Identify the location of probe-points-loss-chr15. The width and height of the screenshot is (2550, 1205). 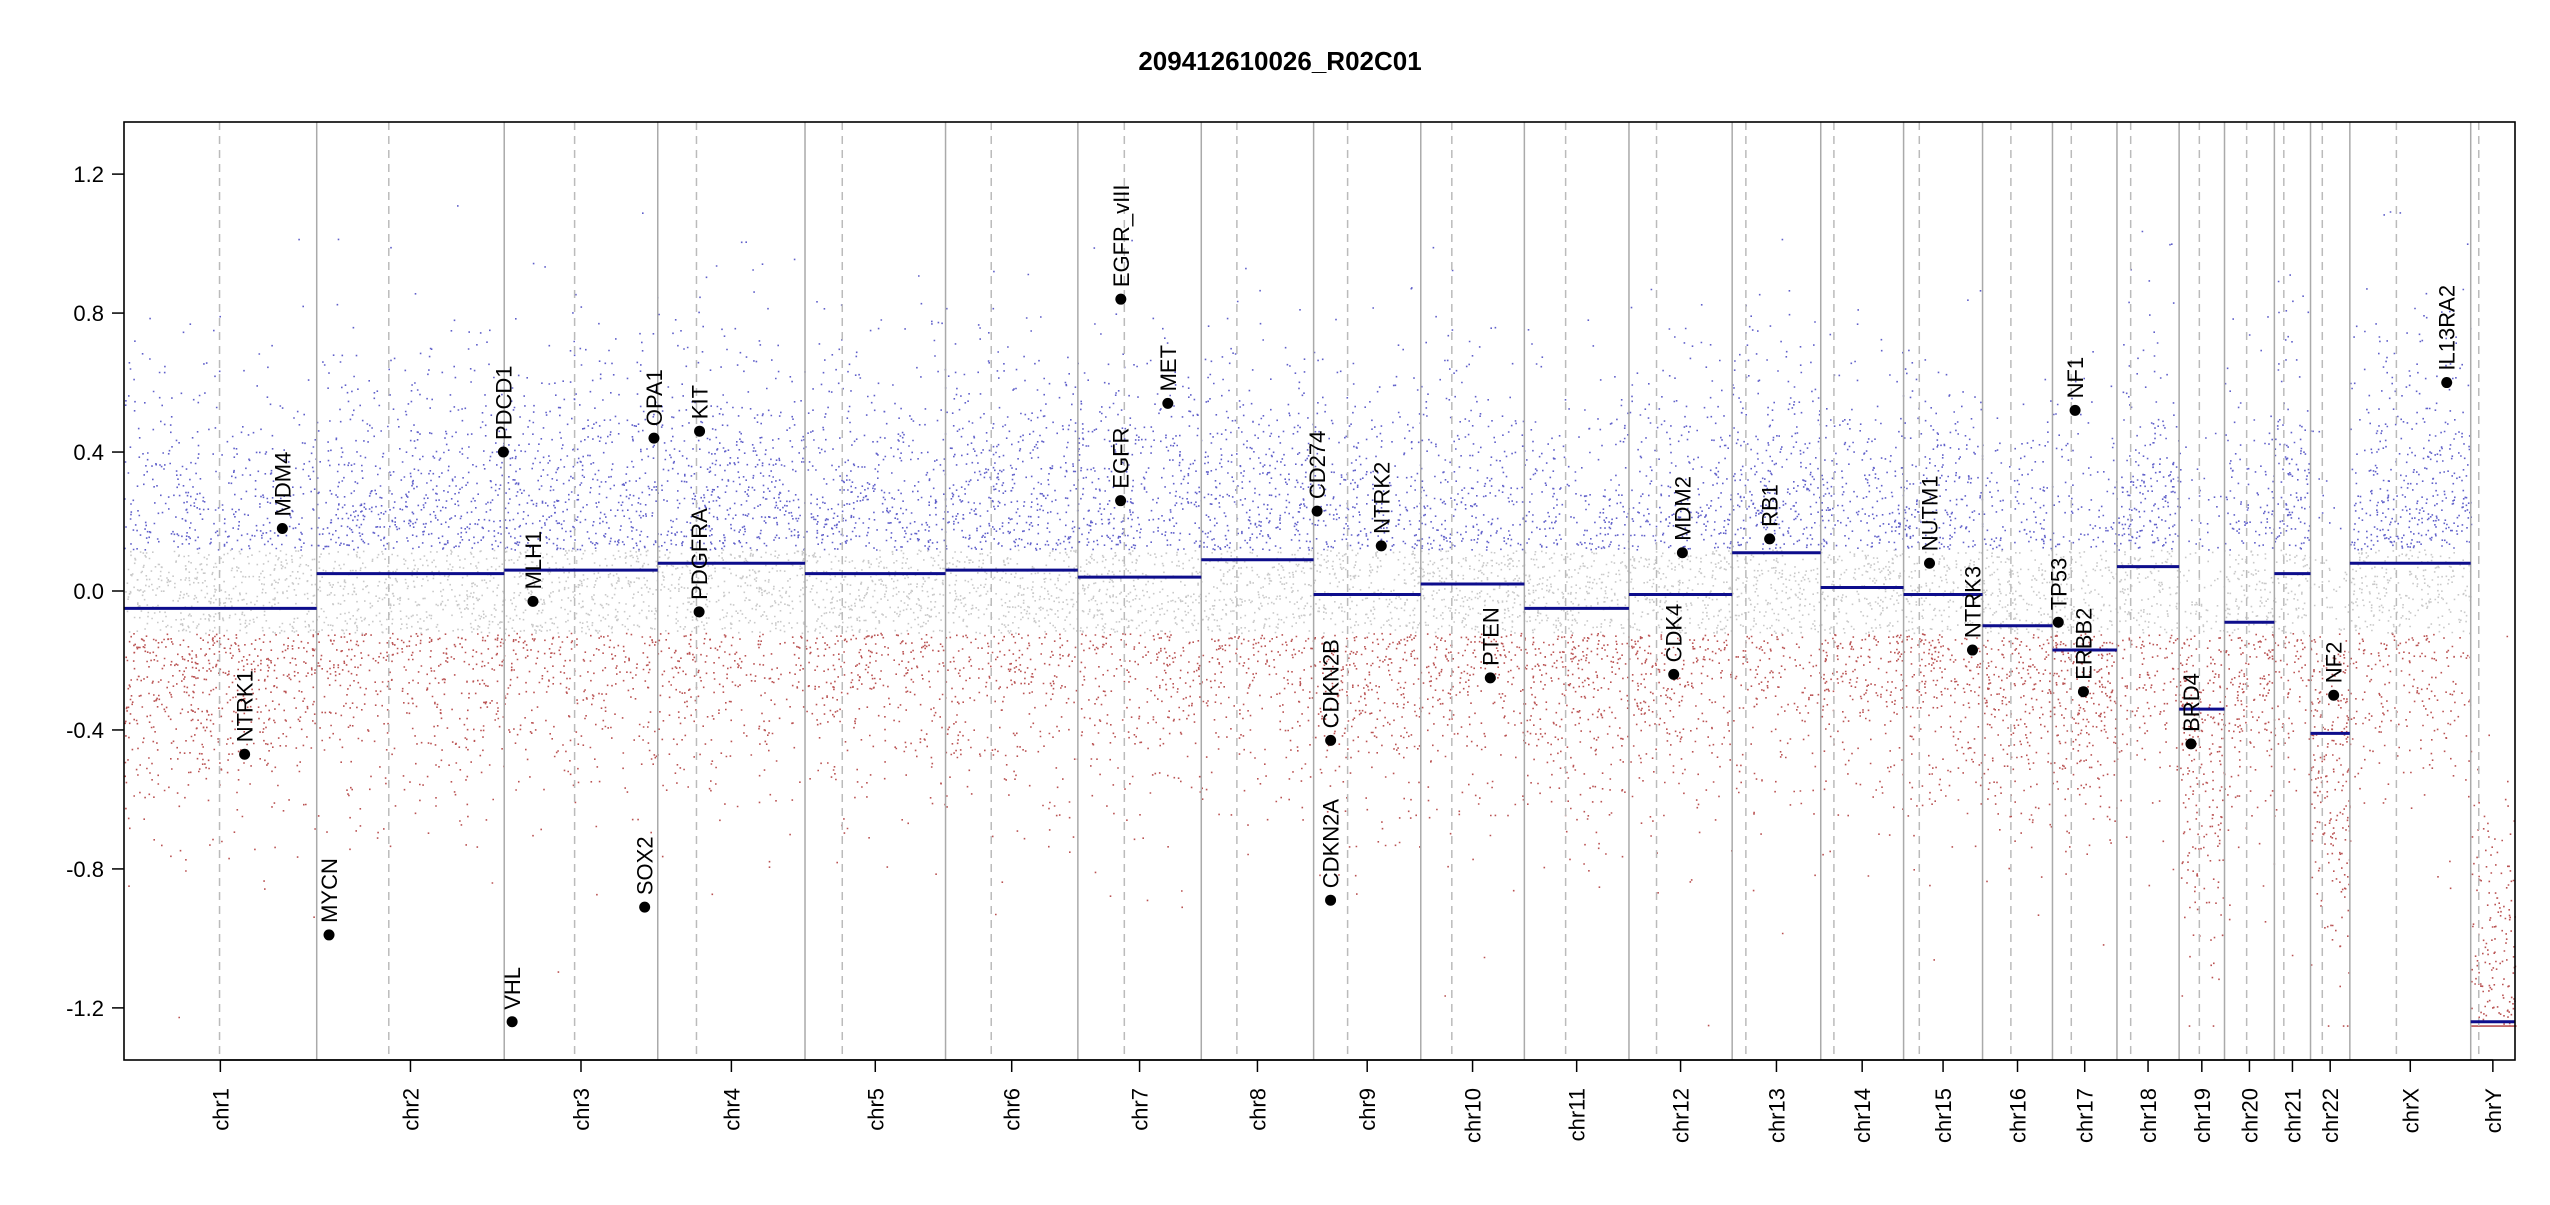
(1944, 797).